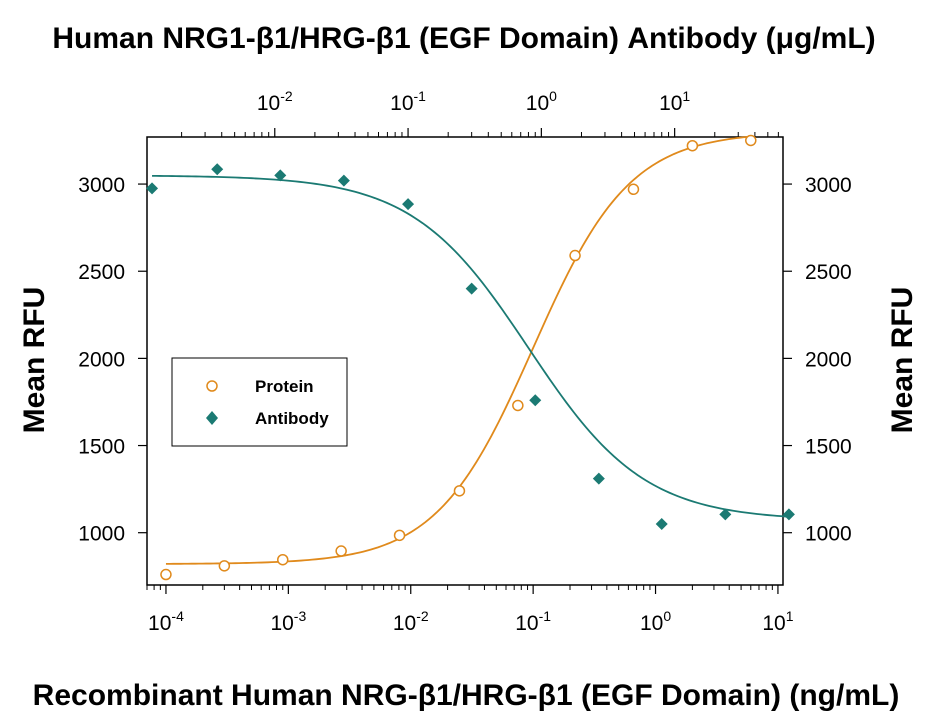 The width and height of the screenshot is (929, 721). What do you see at coordinates (275, 101) in the screenshot?
I see `top-tick-label: 10⁻²` at bounding box center [275, 101].